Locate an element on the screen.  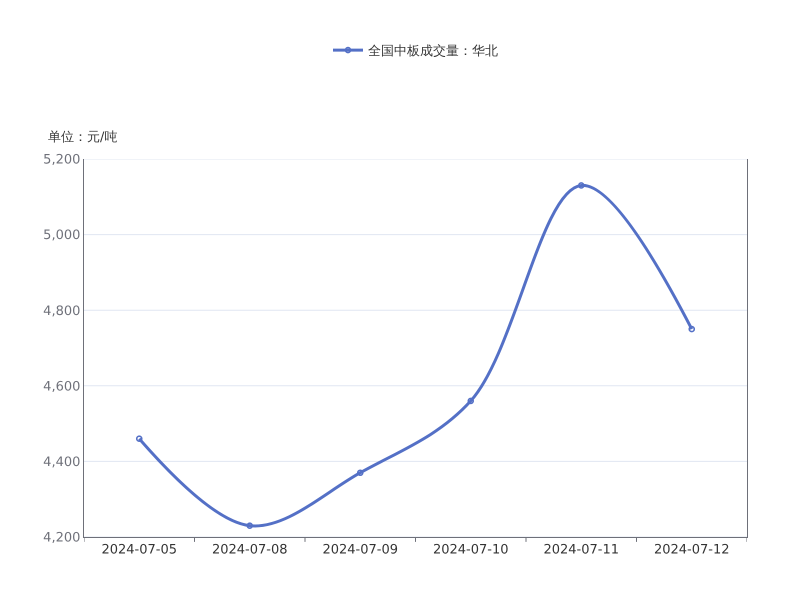
y-tick-label: 4,600 is located at coordinates (61, 386).